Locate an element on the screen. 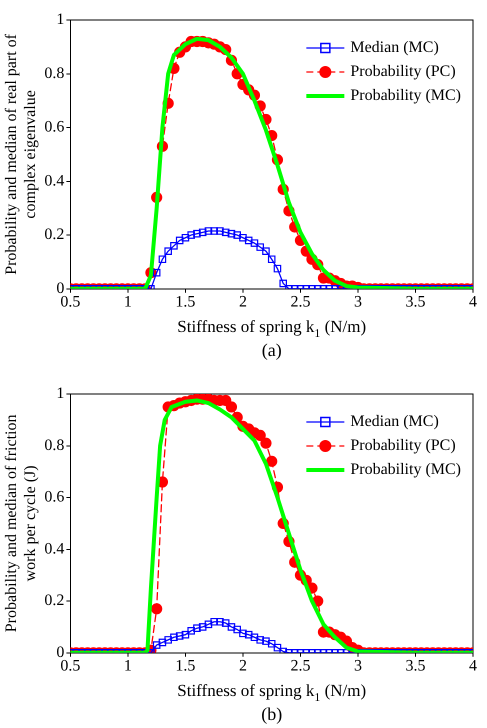  y-axis-title: Probability and median of friction work per cycle (J) is located at coordinates (21, 523).